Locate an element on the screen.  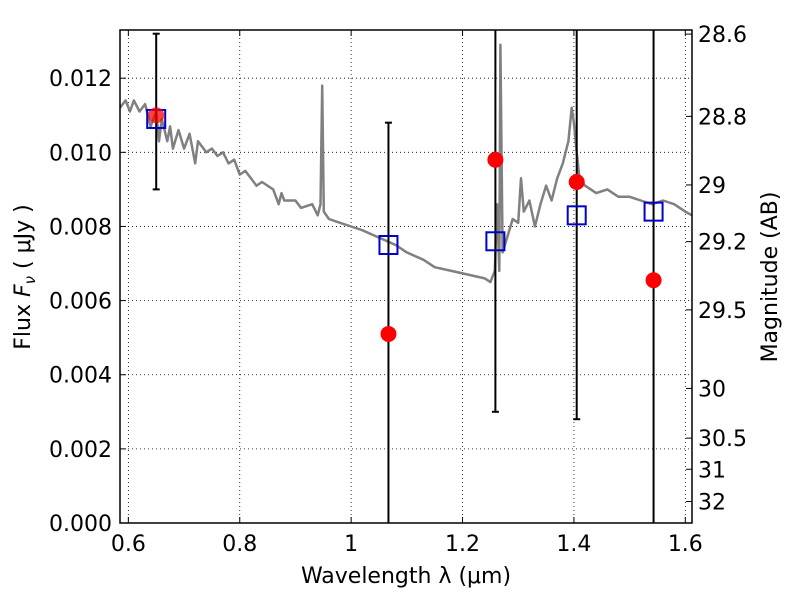
y2-tick-label: 31 is located at coordinates (712, 470).